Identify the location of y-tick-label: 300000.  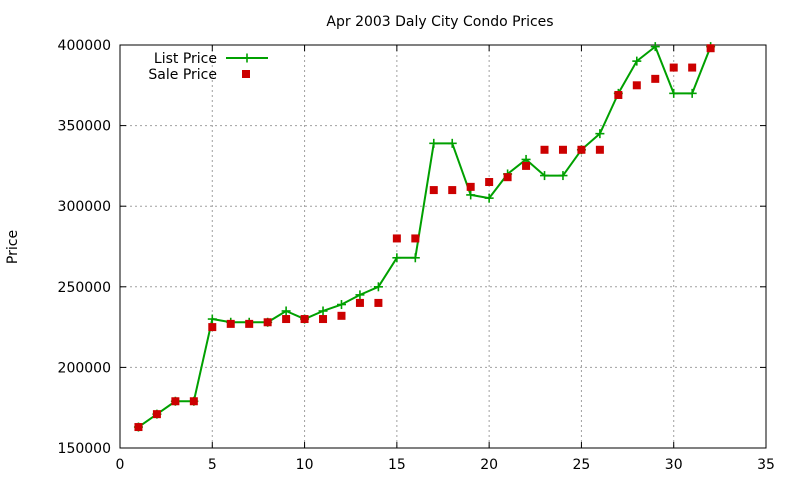
(84, 207).